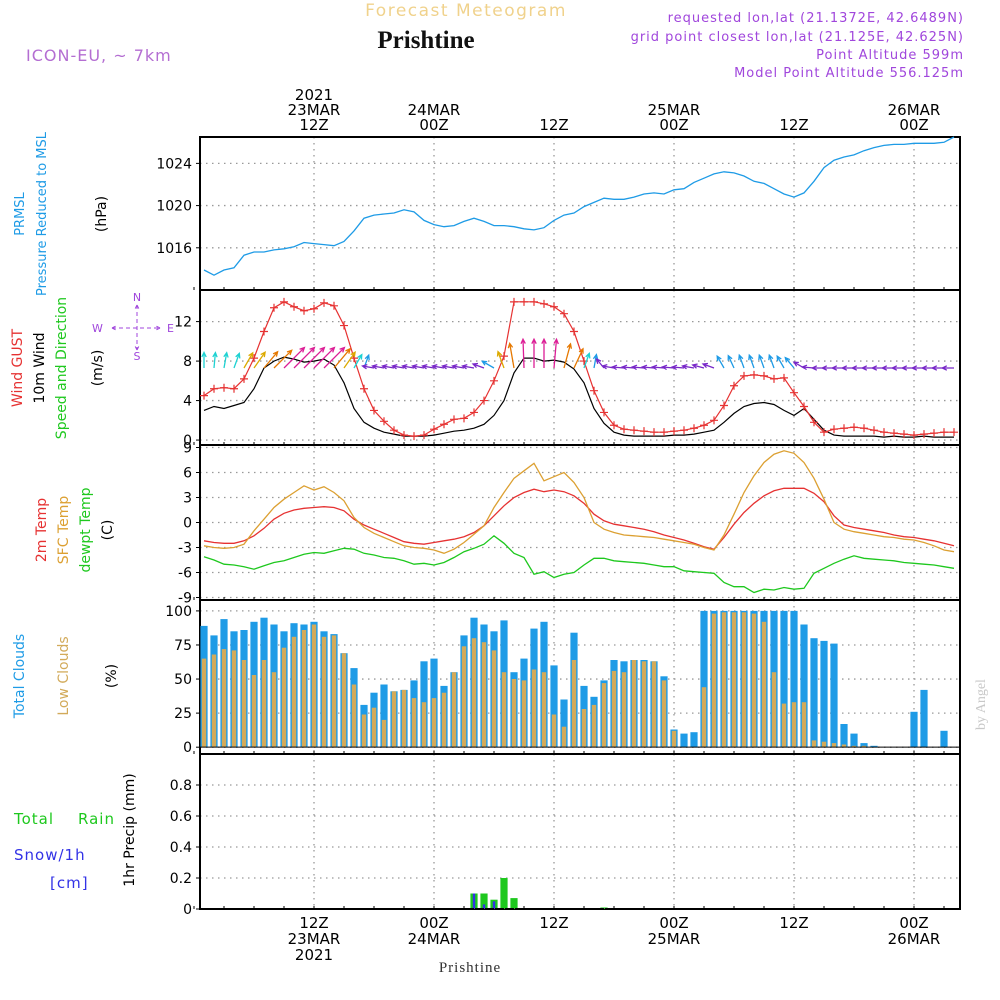 The height and width of the screenshot is (1000, 1000). What do you see at coordinates (580, 831) in the screenshot?
I see `panel-frame` at bounding box center [580, 831].